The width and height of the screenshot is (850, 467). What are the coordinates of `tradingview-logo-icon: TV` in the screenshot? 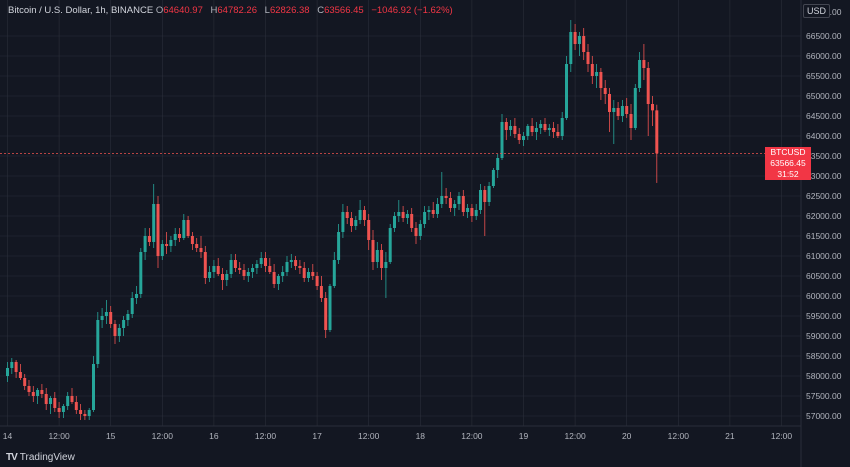 It's located at (12, 457).